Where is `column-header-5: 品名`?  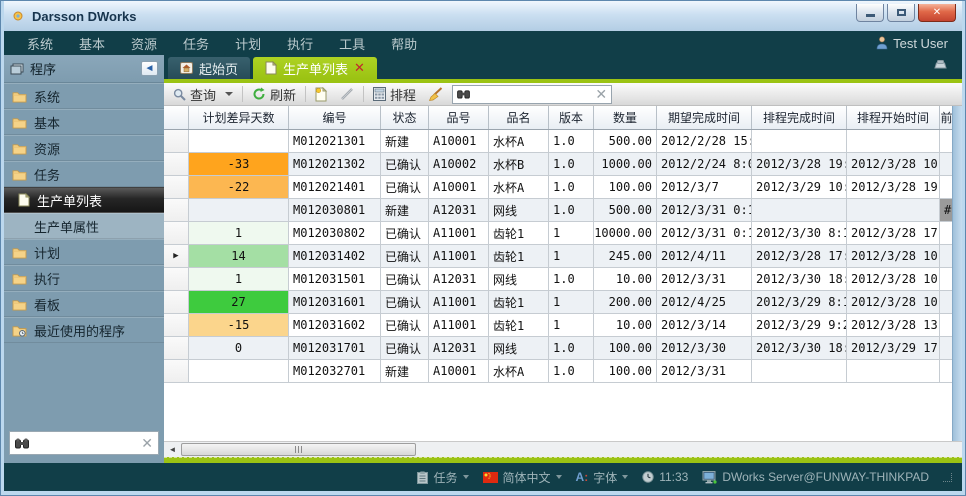
column-header-5: 品名 is located at coordinates (519, 117).